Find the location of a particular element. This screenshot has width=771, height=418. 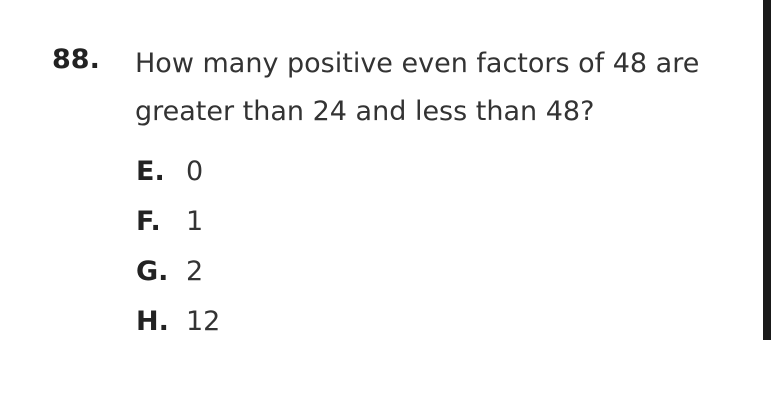

question-text-line-2: greater than 24 and less than 48? is located at coordinates (365, 111).